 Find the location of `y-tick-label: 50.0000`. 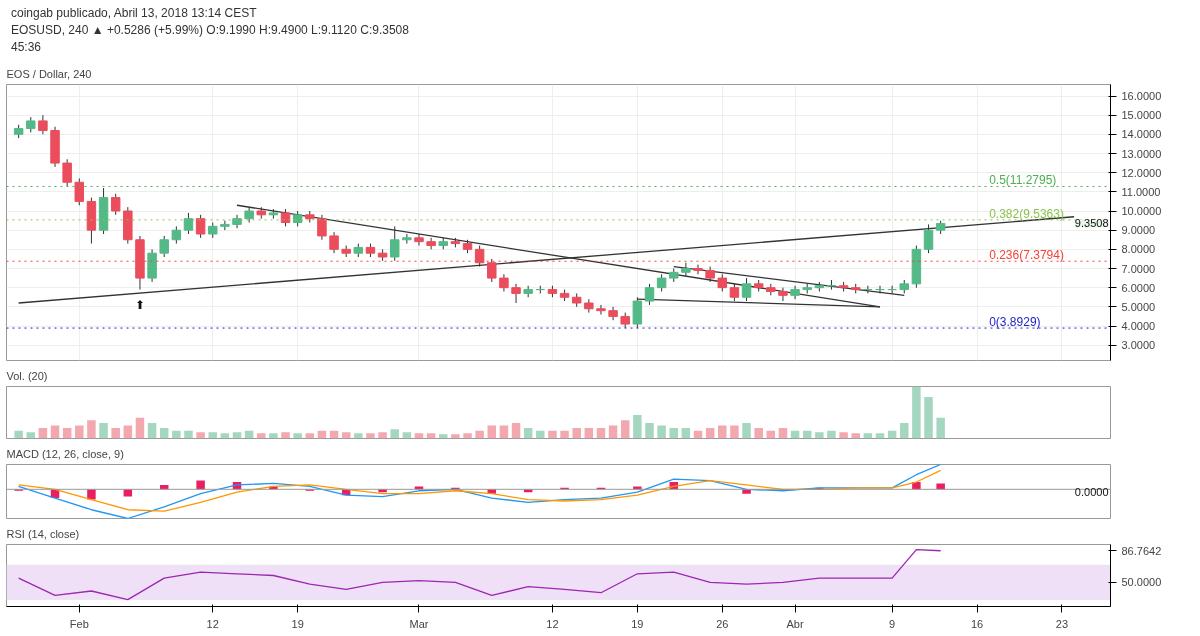

y-tick-label: 50.0000 is located at coordinates (1141, 582).